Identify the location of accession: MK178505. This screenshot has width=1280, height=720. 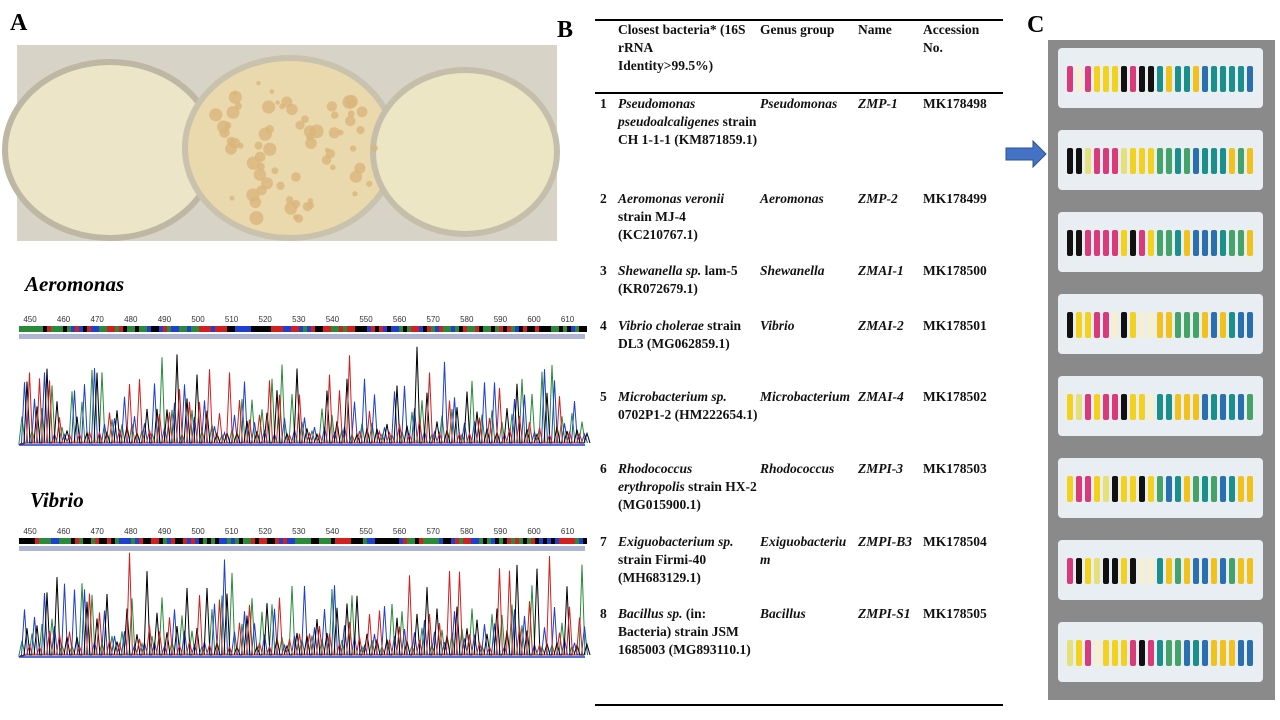
(963, 614).